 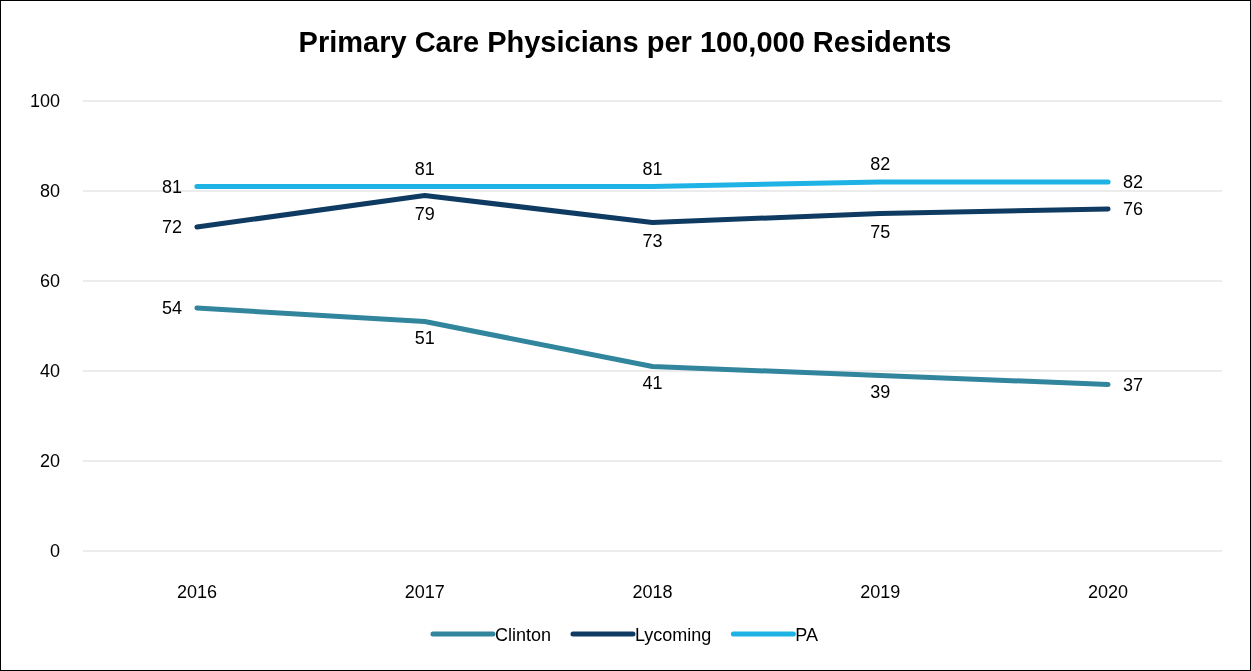 I want to click on chart-title: Primary Care Physicians per 100,000 Residents, so click(x=625, y=42).